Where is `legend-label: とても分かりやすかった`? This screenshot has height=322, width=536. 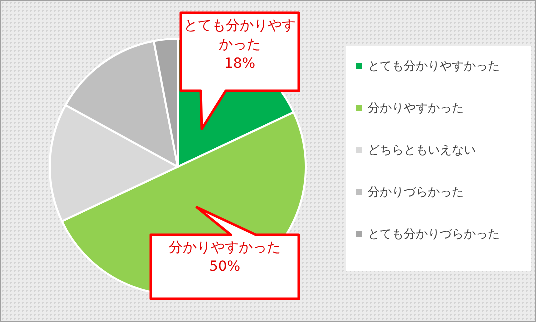
legend-label: とても分かりやすかった is located at coordinates (434, 66).